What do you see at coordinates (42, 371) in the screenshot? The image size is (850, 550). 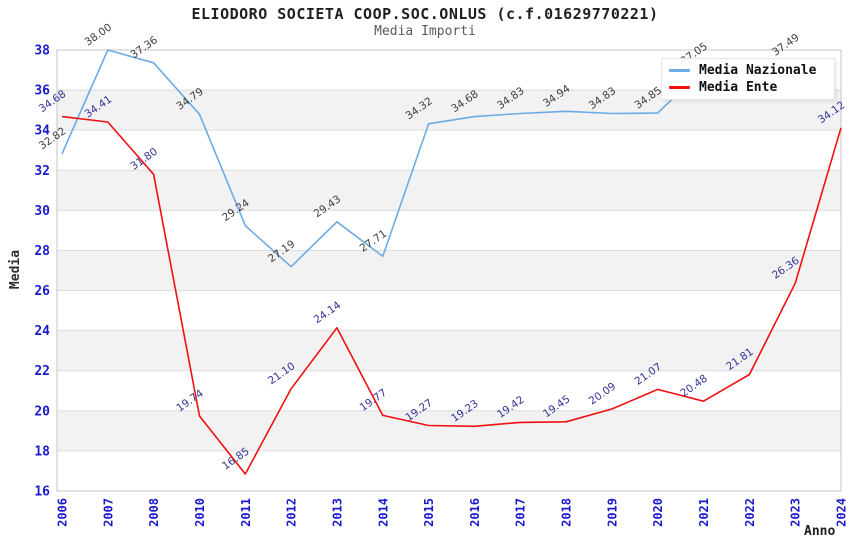 I see `y-tick-label: 22` at bounding box center [42, 371].